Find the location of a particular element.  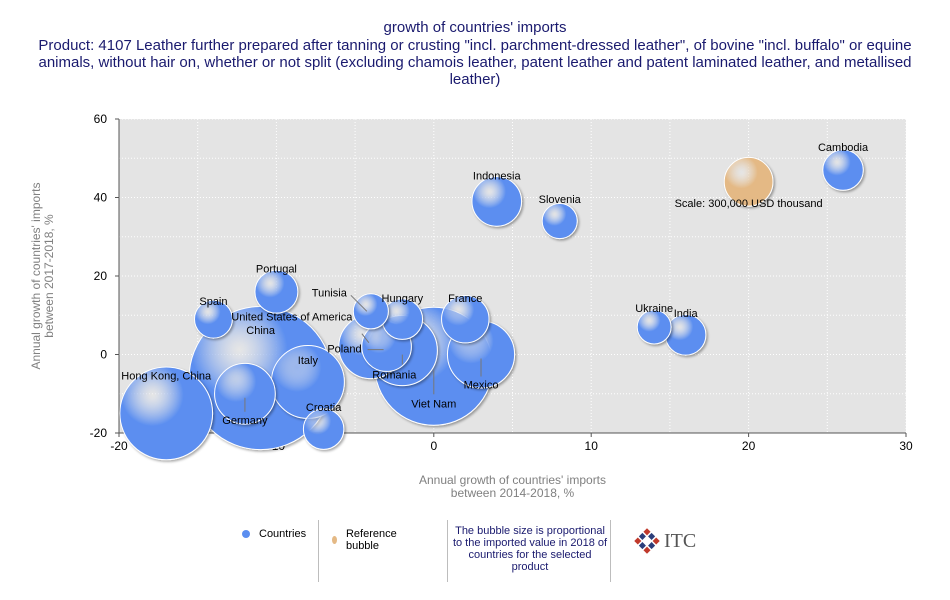

bubble-label: Hong Kong, China is located at coordinates (166, 376).